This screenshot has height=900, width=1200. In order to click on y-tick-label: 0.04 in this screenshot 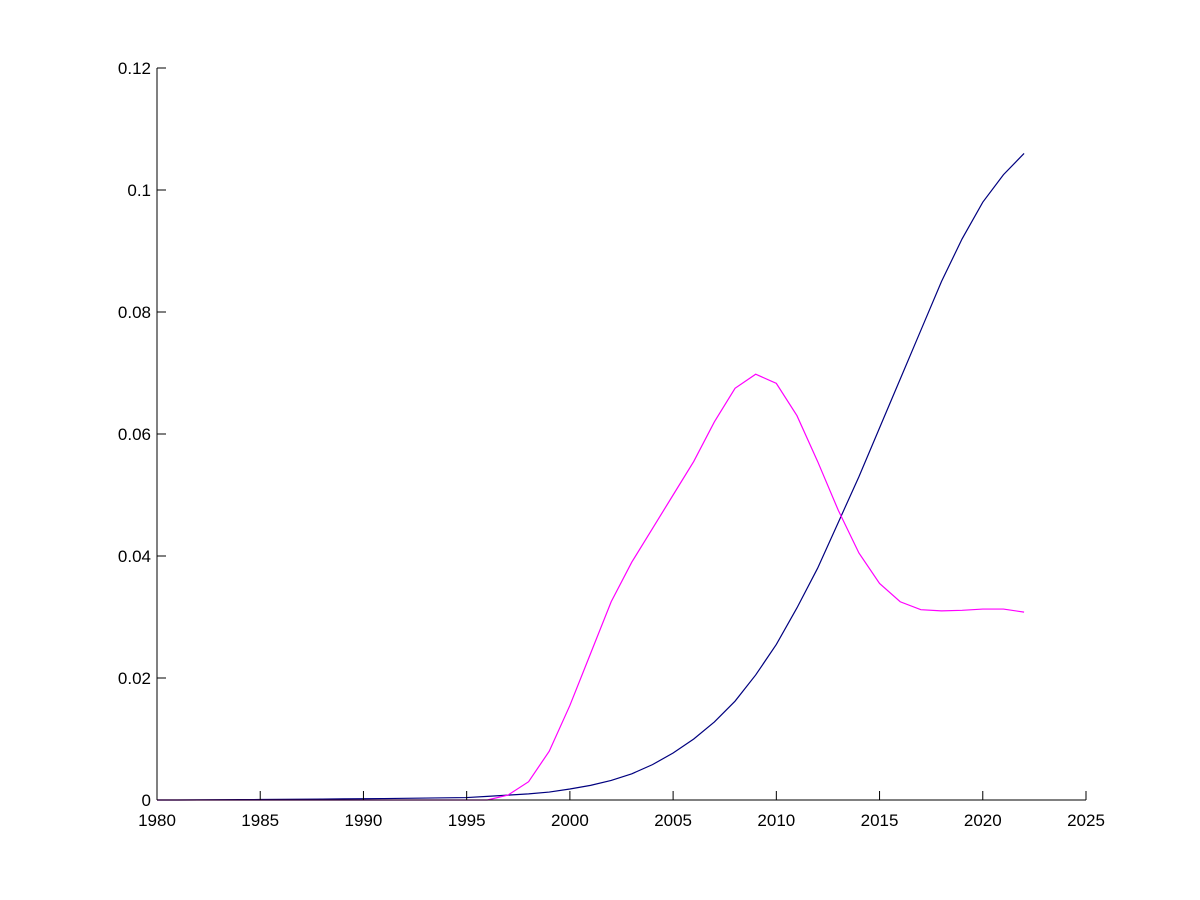, I will do `click(134, 556)`.